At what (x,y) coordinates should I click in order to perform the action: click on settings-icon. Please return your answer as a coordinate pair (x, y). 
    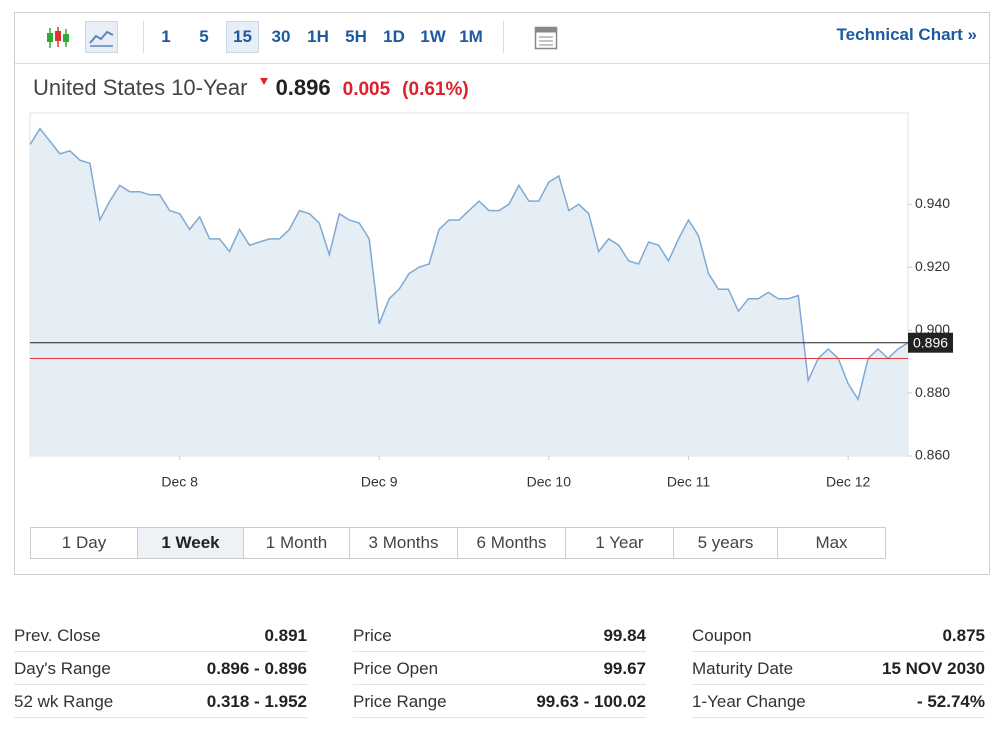
    Looking at the image, I should click on (546, 38).